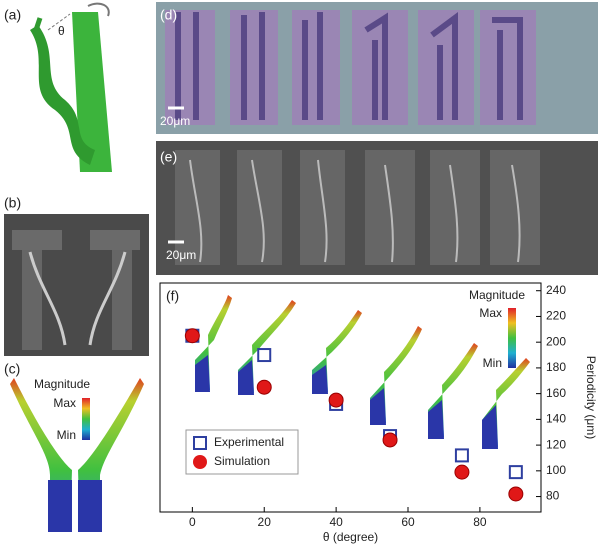  I want to click on y-tick-label: 240, so click(556, 290).